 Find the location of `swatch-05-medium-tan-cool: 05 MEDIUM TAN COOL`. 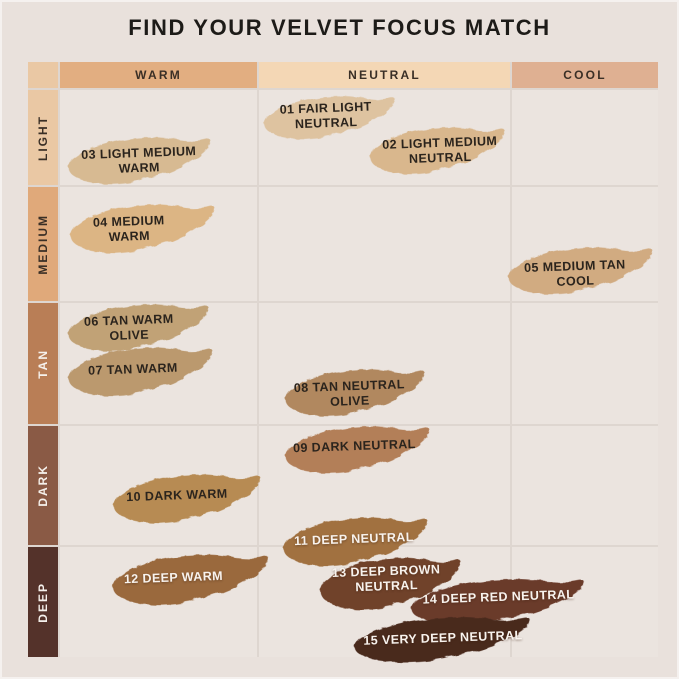

swatch-05-medium-tan-cool: 05 MEDIUM TAN COOL is located at coordinates (580, 269).